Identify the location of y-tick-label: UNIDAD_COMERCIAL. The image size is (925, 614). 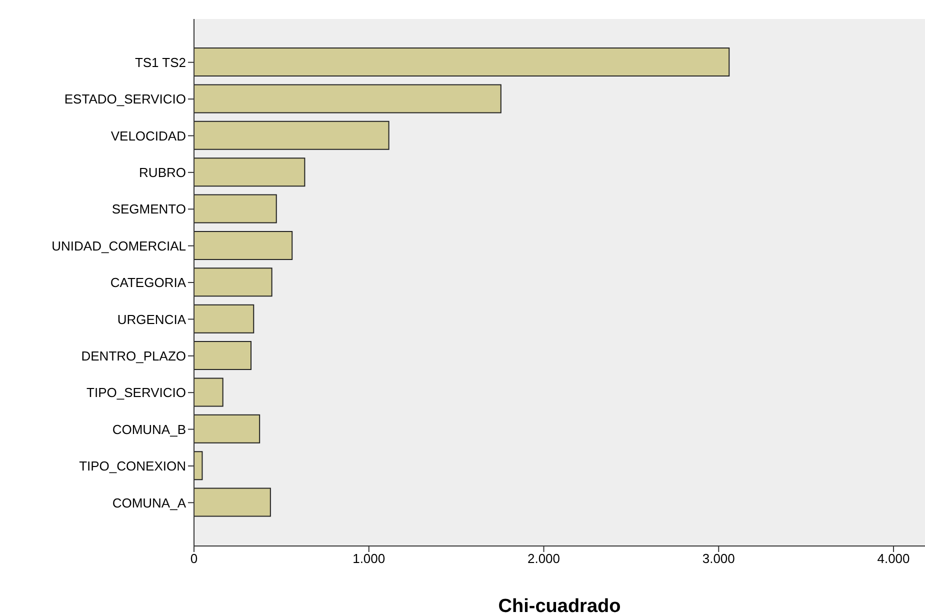
(119, 246).